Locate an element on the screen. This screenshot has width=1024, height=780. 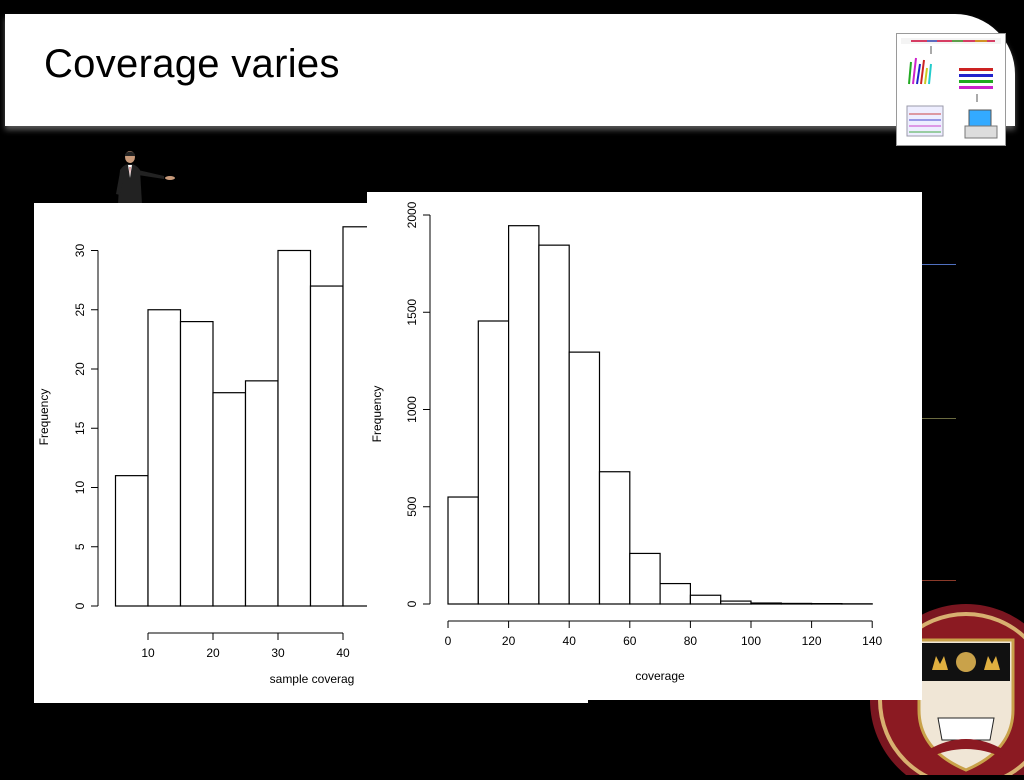
y-tick-label: 5 is located at coordinates (80, 546).